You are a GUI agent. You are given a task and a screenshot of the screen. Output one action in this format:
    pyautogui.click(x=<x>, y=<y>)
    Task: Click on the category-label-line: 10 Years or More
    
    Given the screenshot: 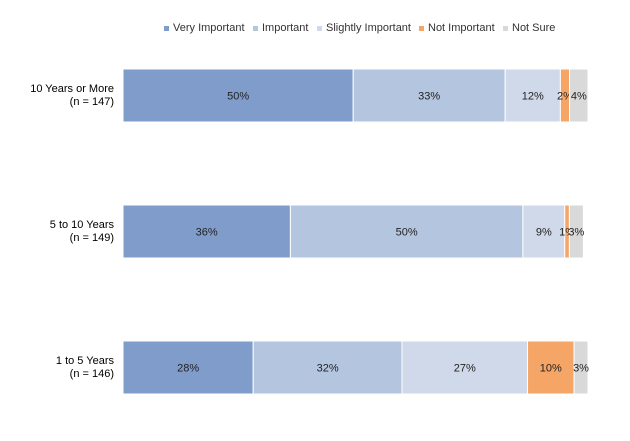 What is the action you would take?
    pyautogui.click(x=72, y=89)
    